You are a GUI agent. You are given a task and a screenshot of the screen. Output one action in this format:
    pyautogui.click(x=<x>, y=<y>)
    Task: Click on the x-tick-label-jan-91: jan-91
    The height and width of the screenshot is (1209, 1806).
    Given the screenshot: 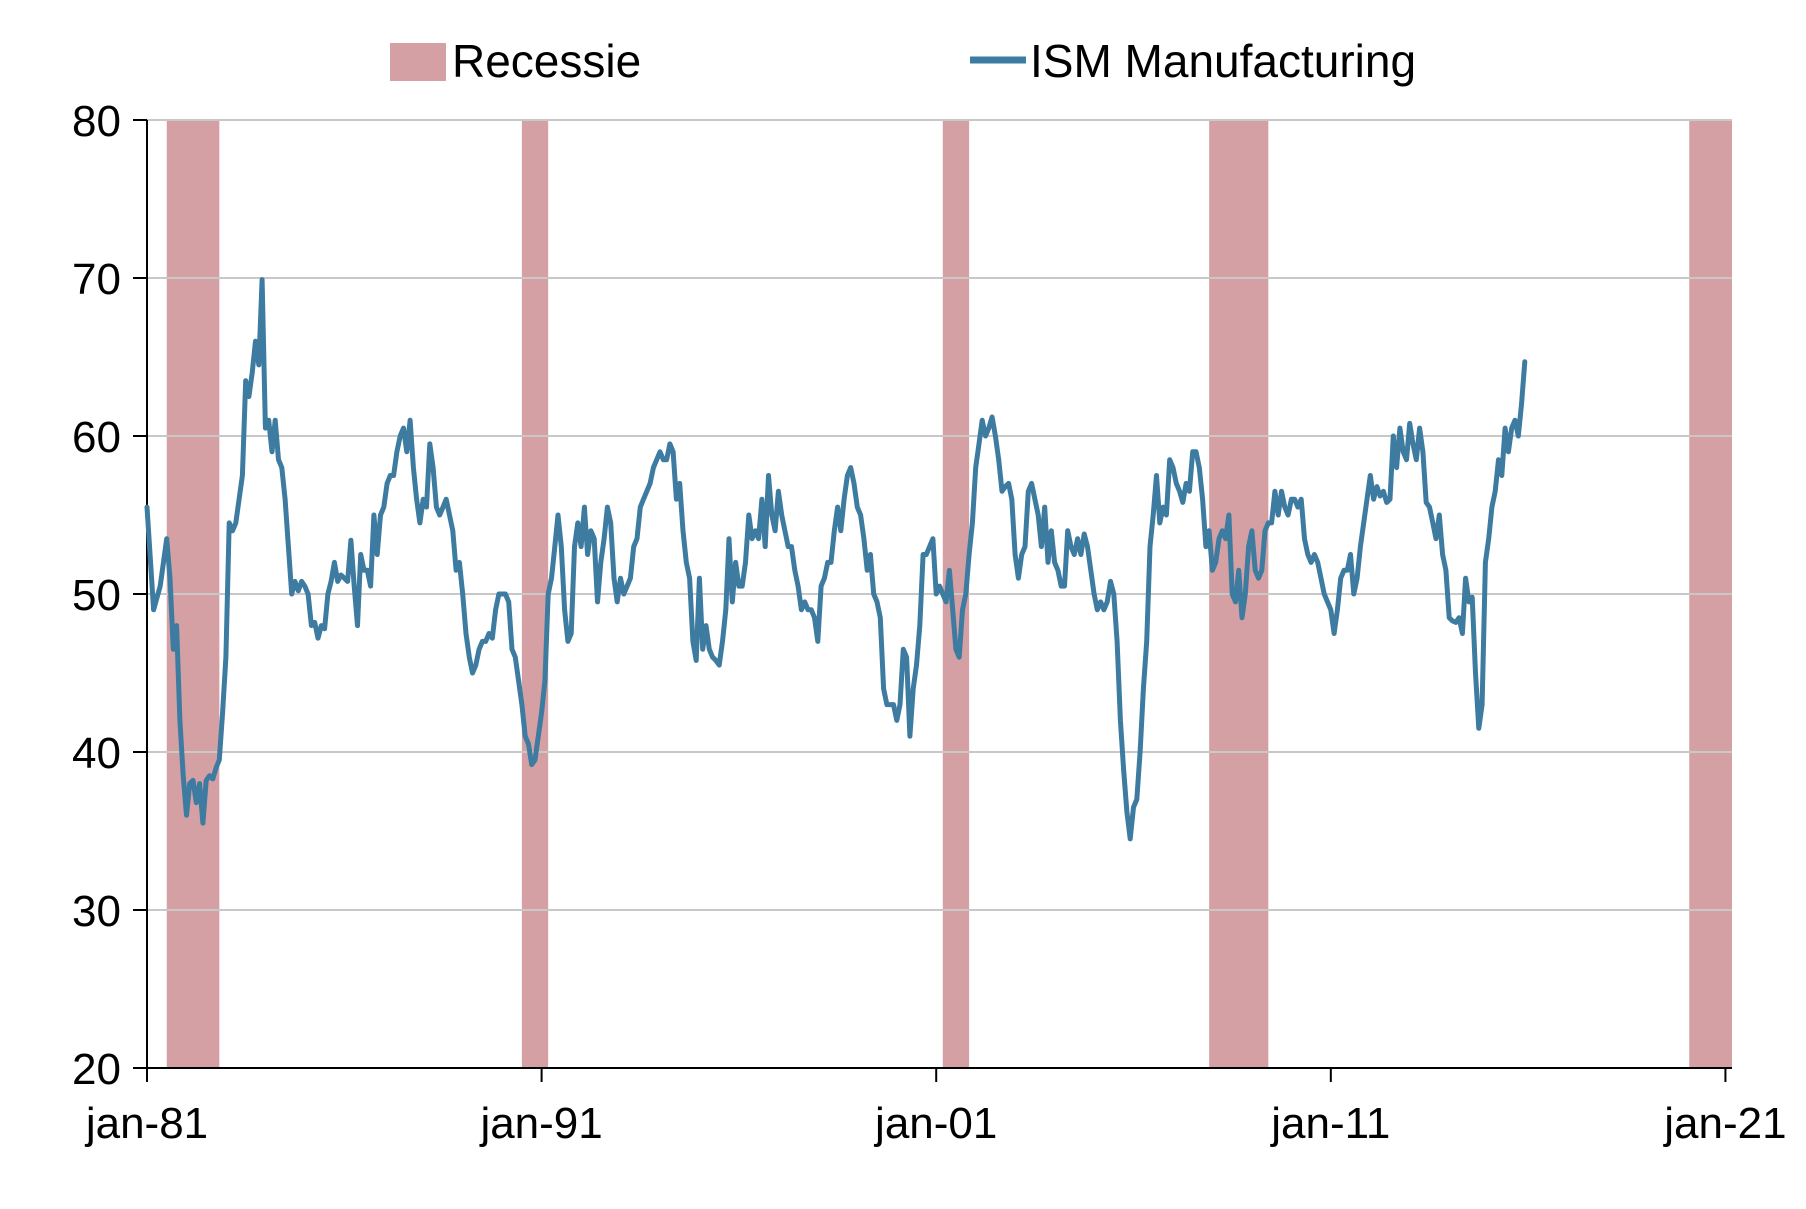 What is the action you would take?
    pyautogui.click(x=540, y=1123)
    